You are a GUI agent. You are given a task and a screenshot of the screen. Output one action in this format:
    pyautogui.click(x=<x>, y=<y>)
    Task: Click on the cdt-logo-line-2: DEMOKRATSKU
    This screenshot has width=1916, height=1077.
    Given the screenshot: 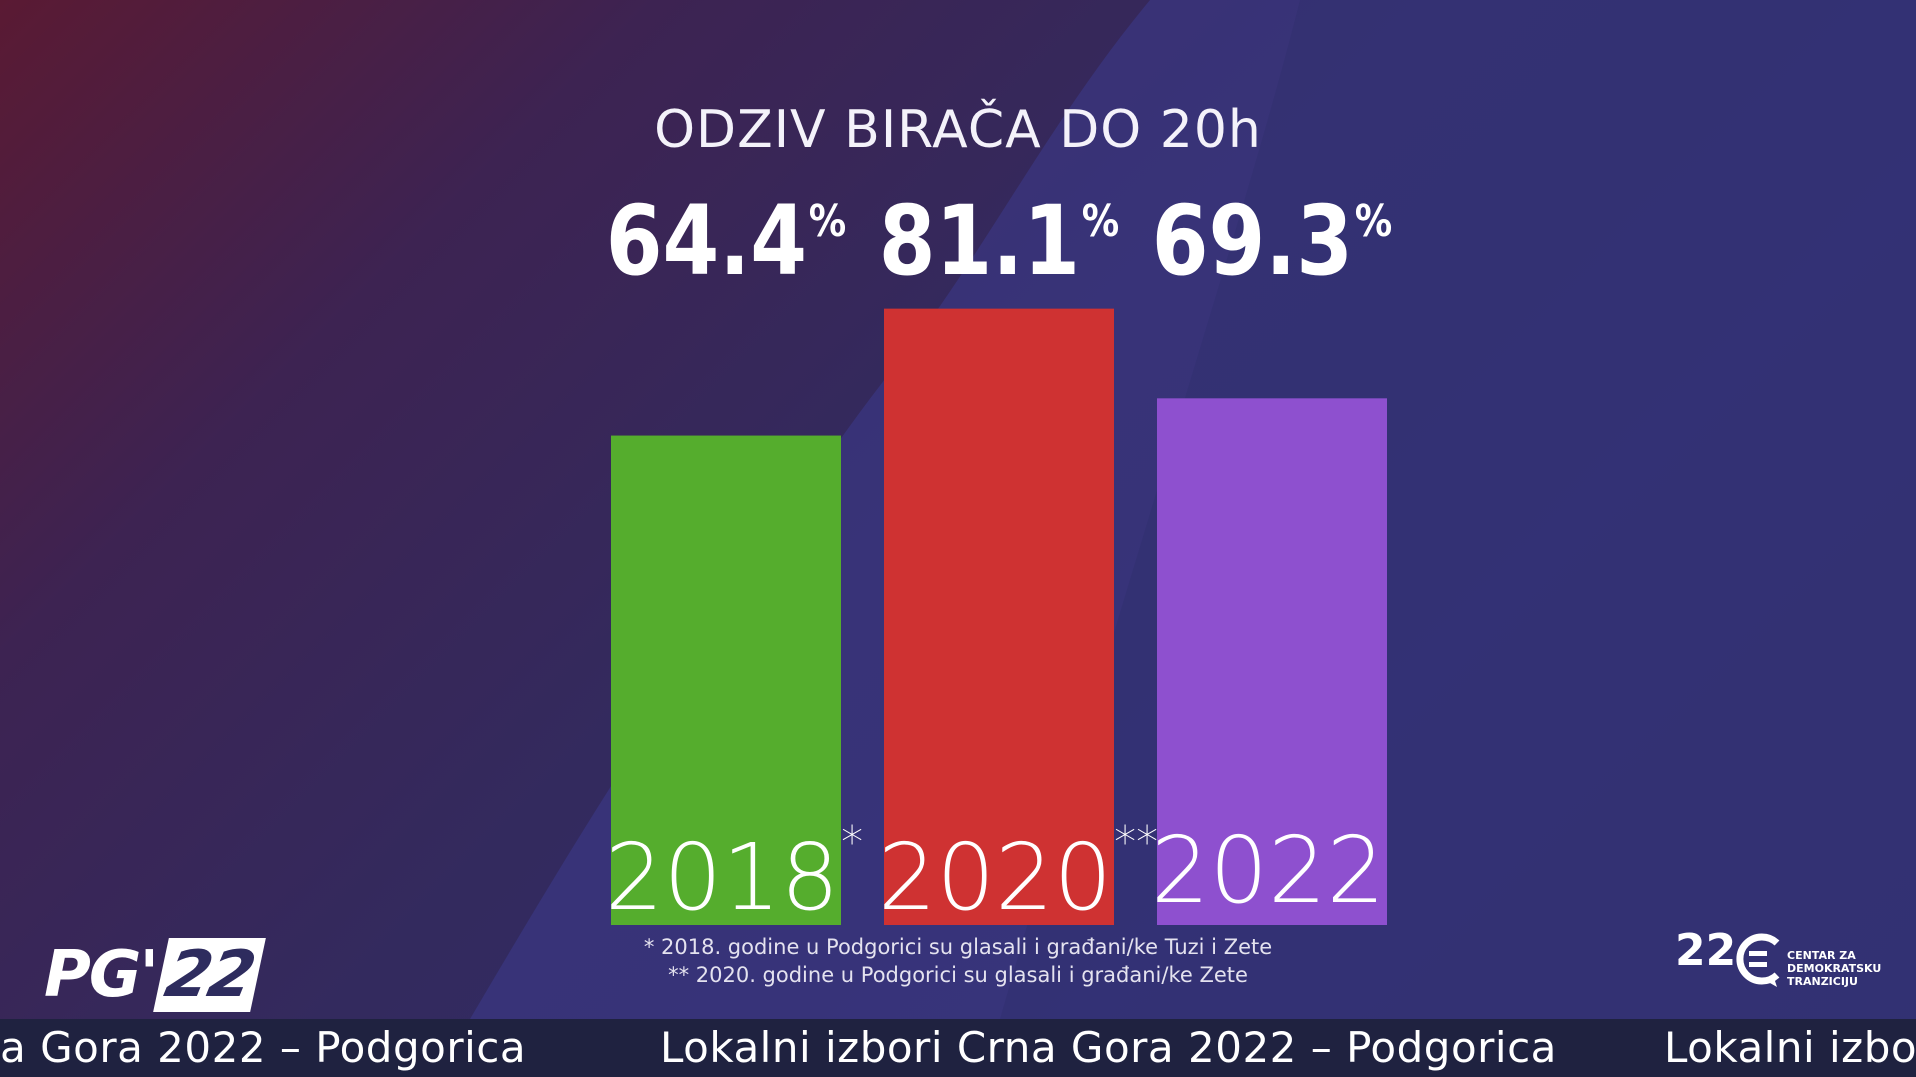 What is the action you would take?
    pyautogui.click(x=1834, y=968)
    